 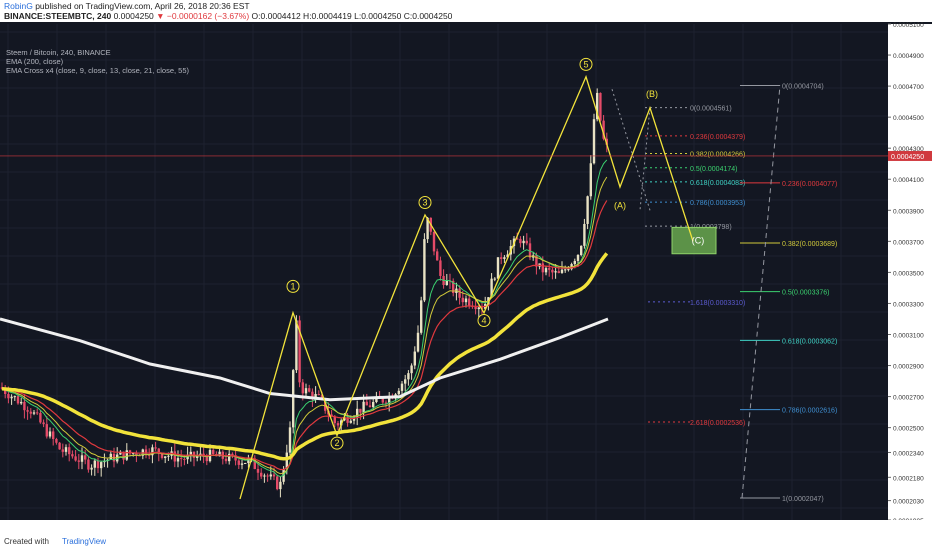 I want to click on fib-extension-label: 0.382(0.0003689), so click(x=809, y=244).